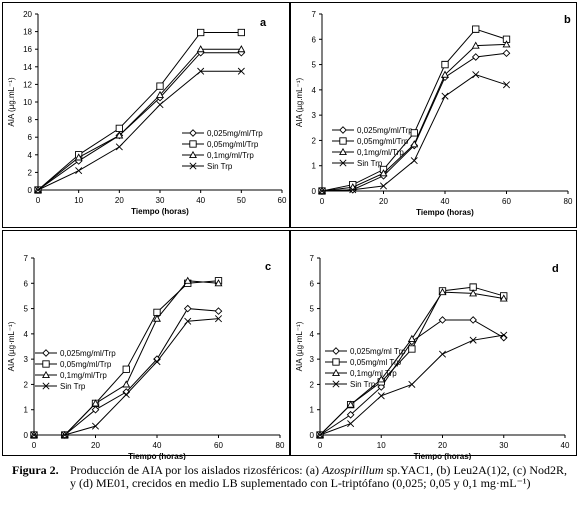 The height and width of the screenshot is (526, 579). I want to click on y-tick-label: 8, so click(30, 120).